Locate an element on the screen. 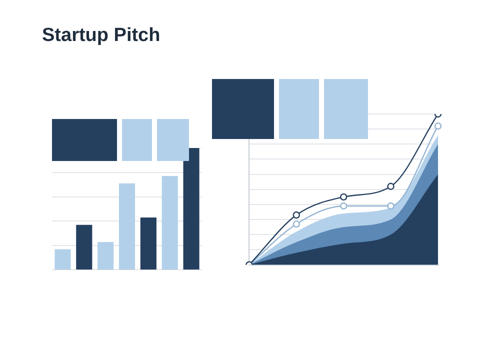 The height and width of the screenshot is (350, 500). chart-title: Startup Pitch is located at coordinates (101, 36).